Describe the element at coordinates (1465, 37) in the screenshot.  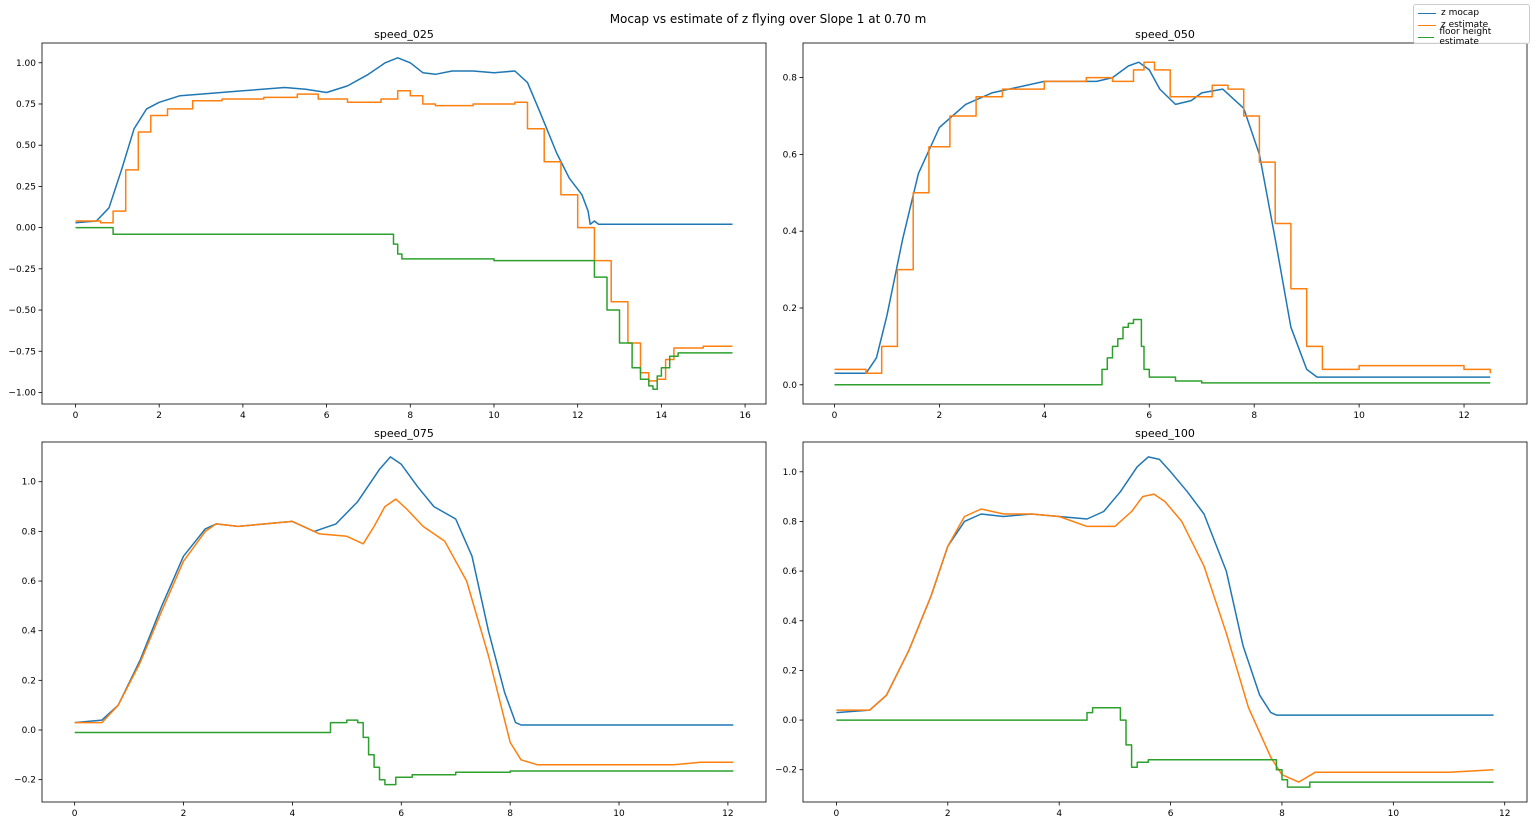
I see `legend-label: floor height estimate` at that location.